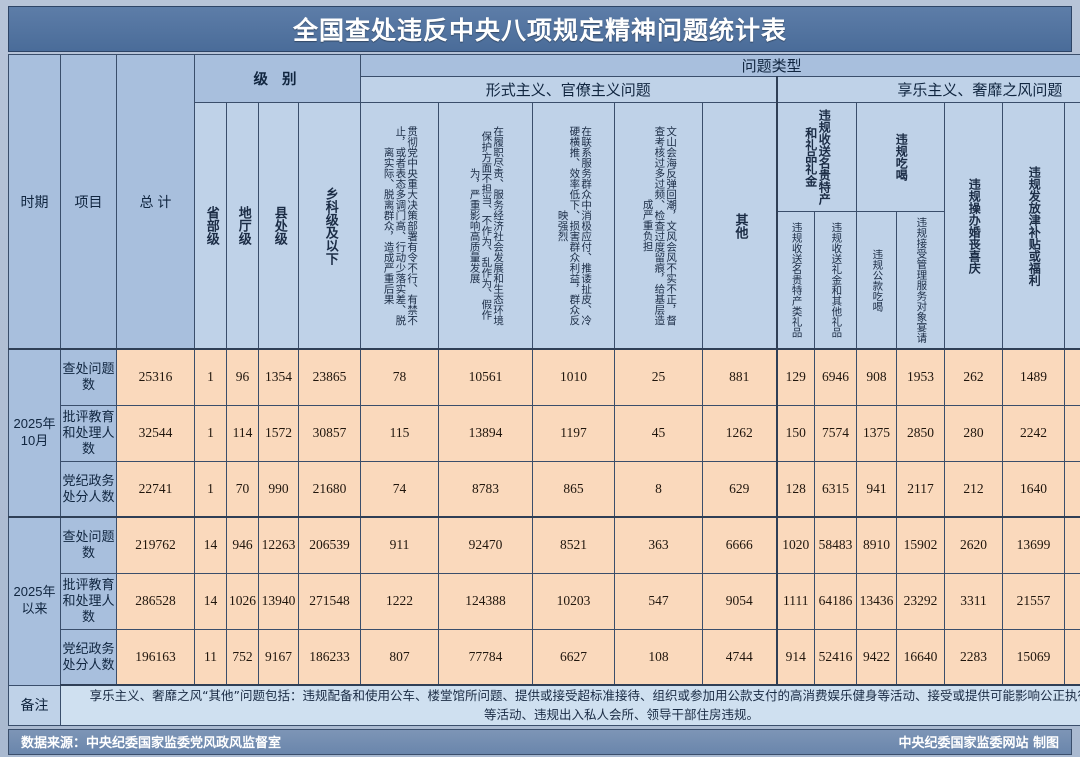 Image resolution: width=1080 pixels, height=757 pixels. Describe the element at coordinates (740, 657) in the screenshot. I see `cell: 4744` at that location.